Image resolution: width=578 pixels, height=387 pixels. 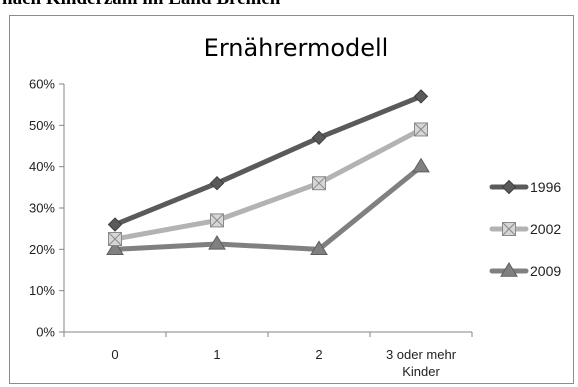 What do you see at coordinates (141, 5) in the screenshot?
I see `page-heading: nach Kinderzahl im Land Bremen` at bounding box center [141, 5].